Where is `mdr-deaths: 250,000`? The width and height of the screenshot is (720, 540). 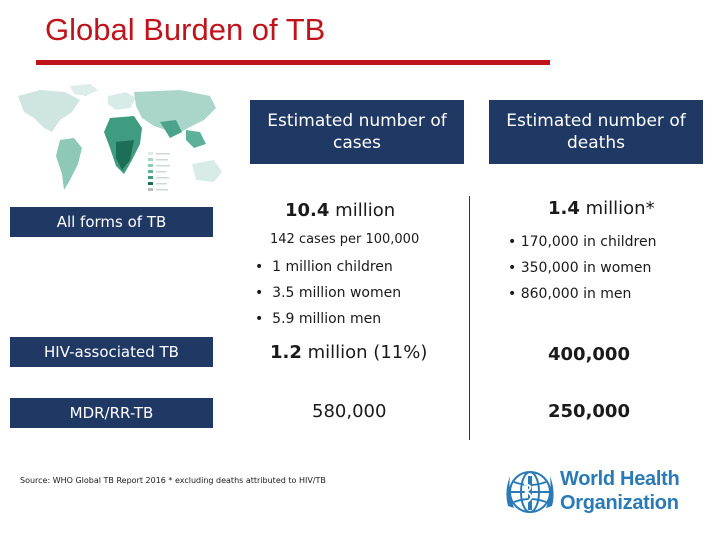 mdr-deaths: 250,000 is located at coordinates (589, 411).